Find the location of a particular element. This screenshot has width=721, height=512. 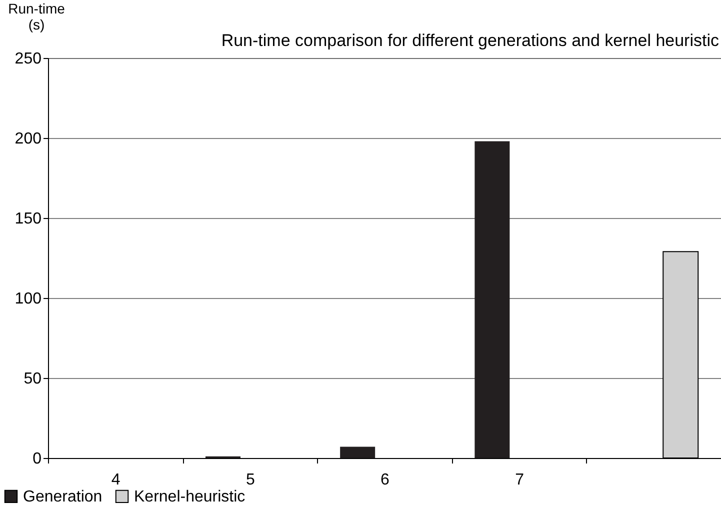

x-tick-label: 7 is located at coordinates (519, 480).